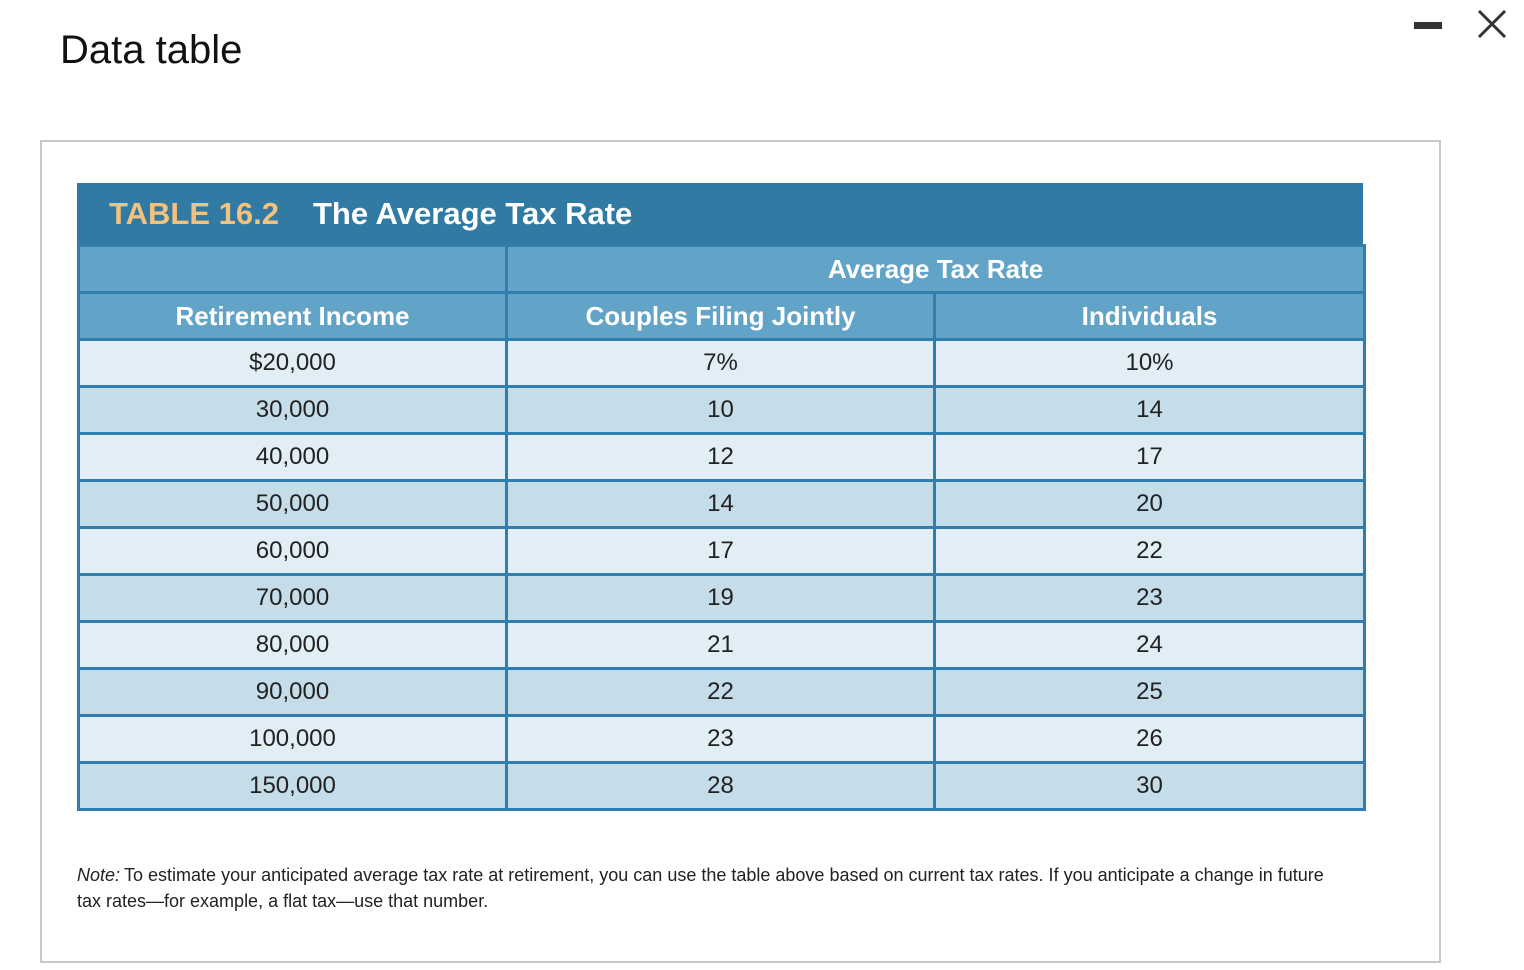 The height and width of the screenshot is (970, 1524). I want to click on table-cell: 12, so click(720, 457).